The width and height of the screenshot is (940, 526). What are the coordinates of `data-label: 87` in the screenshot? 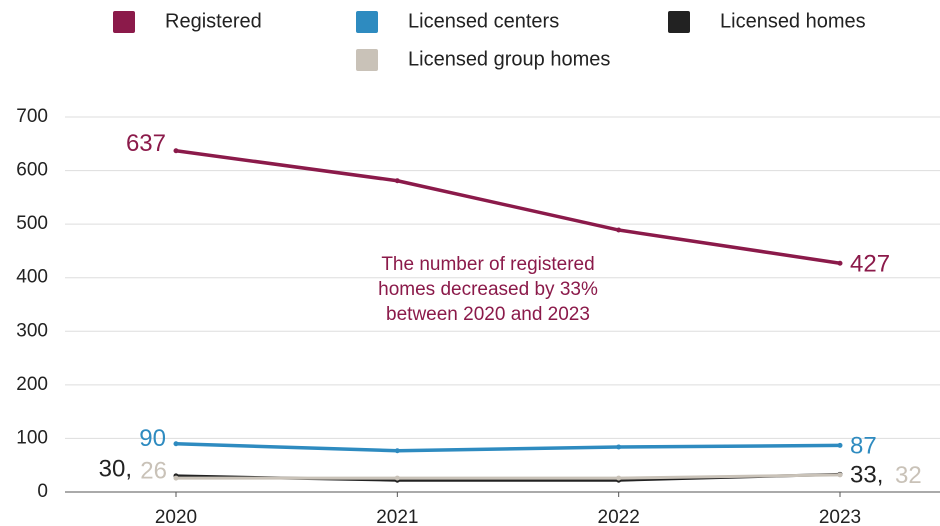 It's located at (863, 446).